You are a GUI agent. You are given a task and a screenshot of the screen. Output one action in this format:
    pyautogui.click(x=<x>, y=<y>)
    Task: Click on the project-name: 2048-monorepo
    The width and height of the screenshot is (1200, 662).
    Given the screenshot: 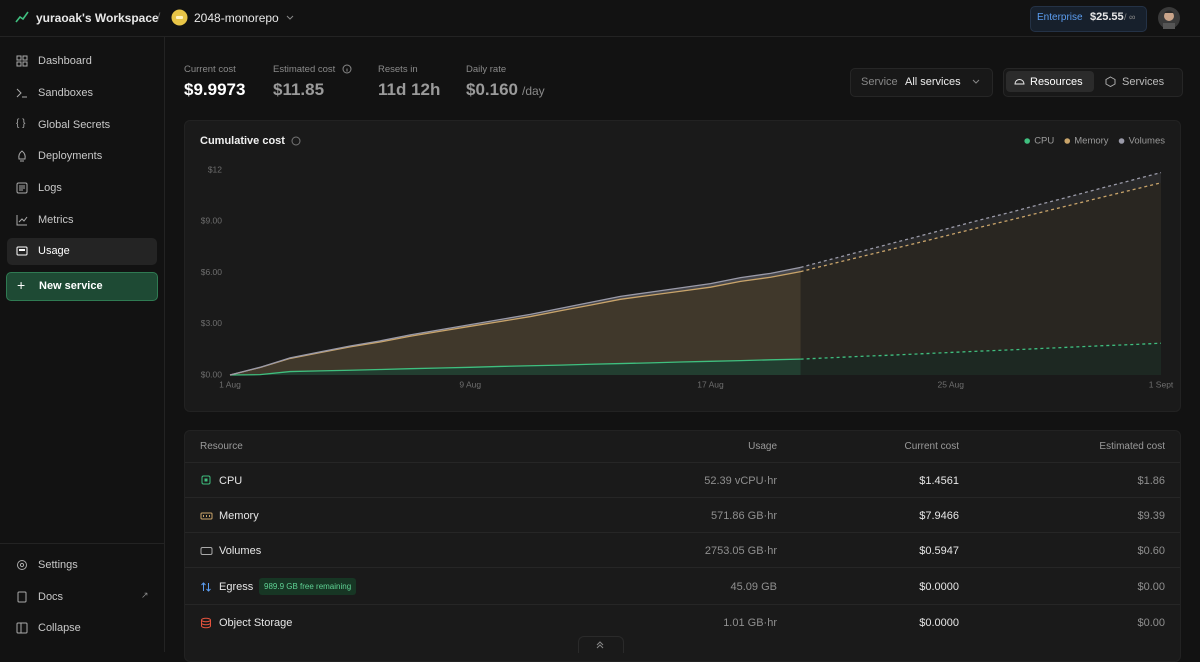 What is the action you would take?
    pyautogui.click(x=236, y=18)
    